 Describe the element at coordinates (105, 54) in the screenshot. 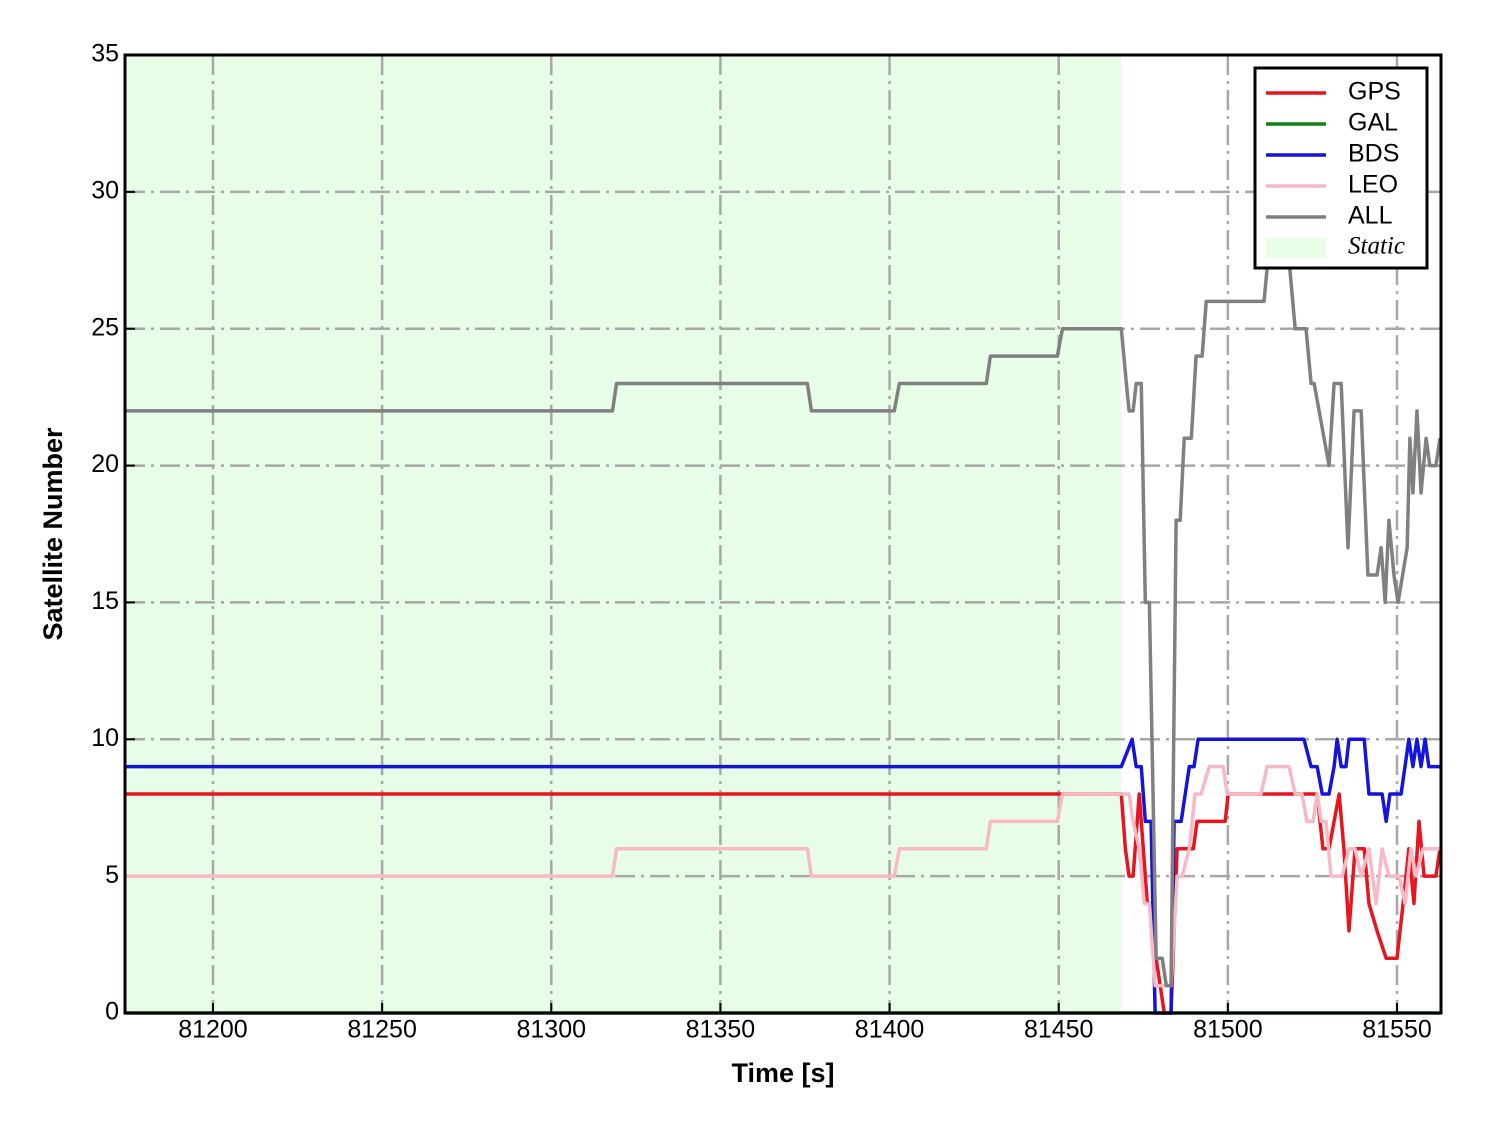

I see `y-tick-label: 35` at that location.